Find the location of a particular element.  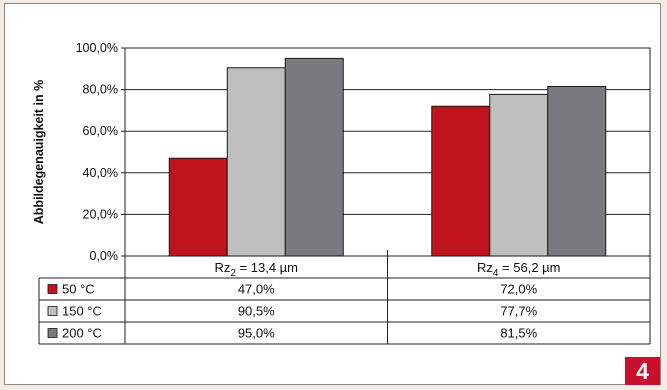

y-tick-label: 0,0% is located at coordinates (104, 256).